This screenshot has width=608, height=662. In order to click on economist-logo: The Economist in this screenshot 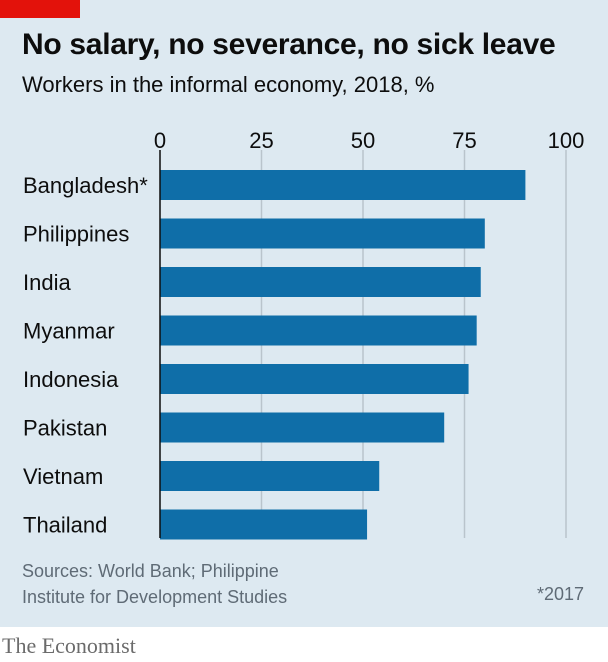, I will do `click(69, 645)`.